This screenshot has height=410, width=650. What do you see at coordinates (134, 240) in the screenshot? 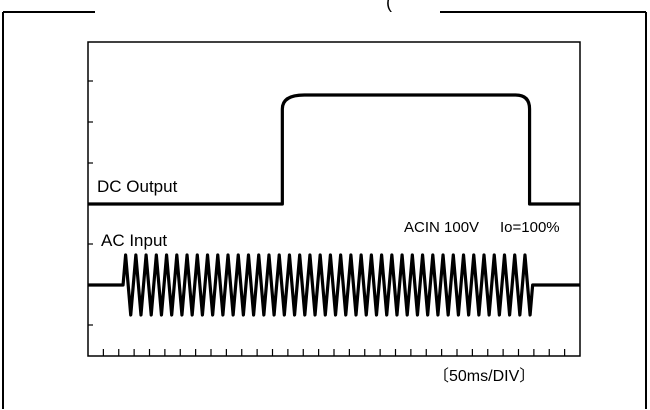
I see `ac-input-label: AC Input` at bounding box center [134, 240].